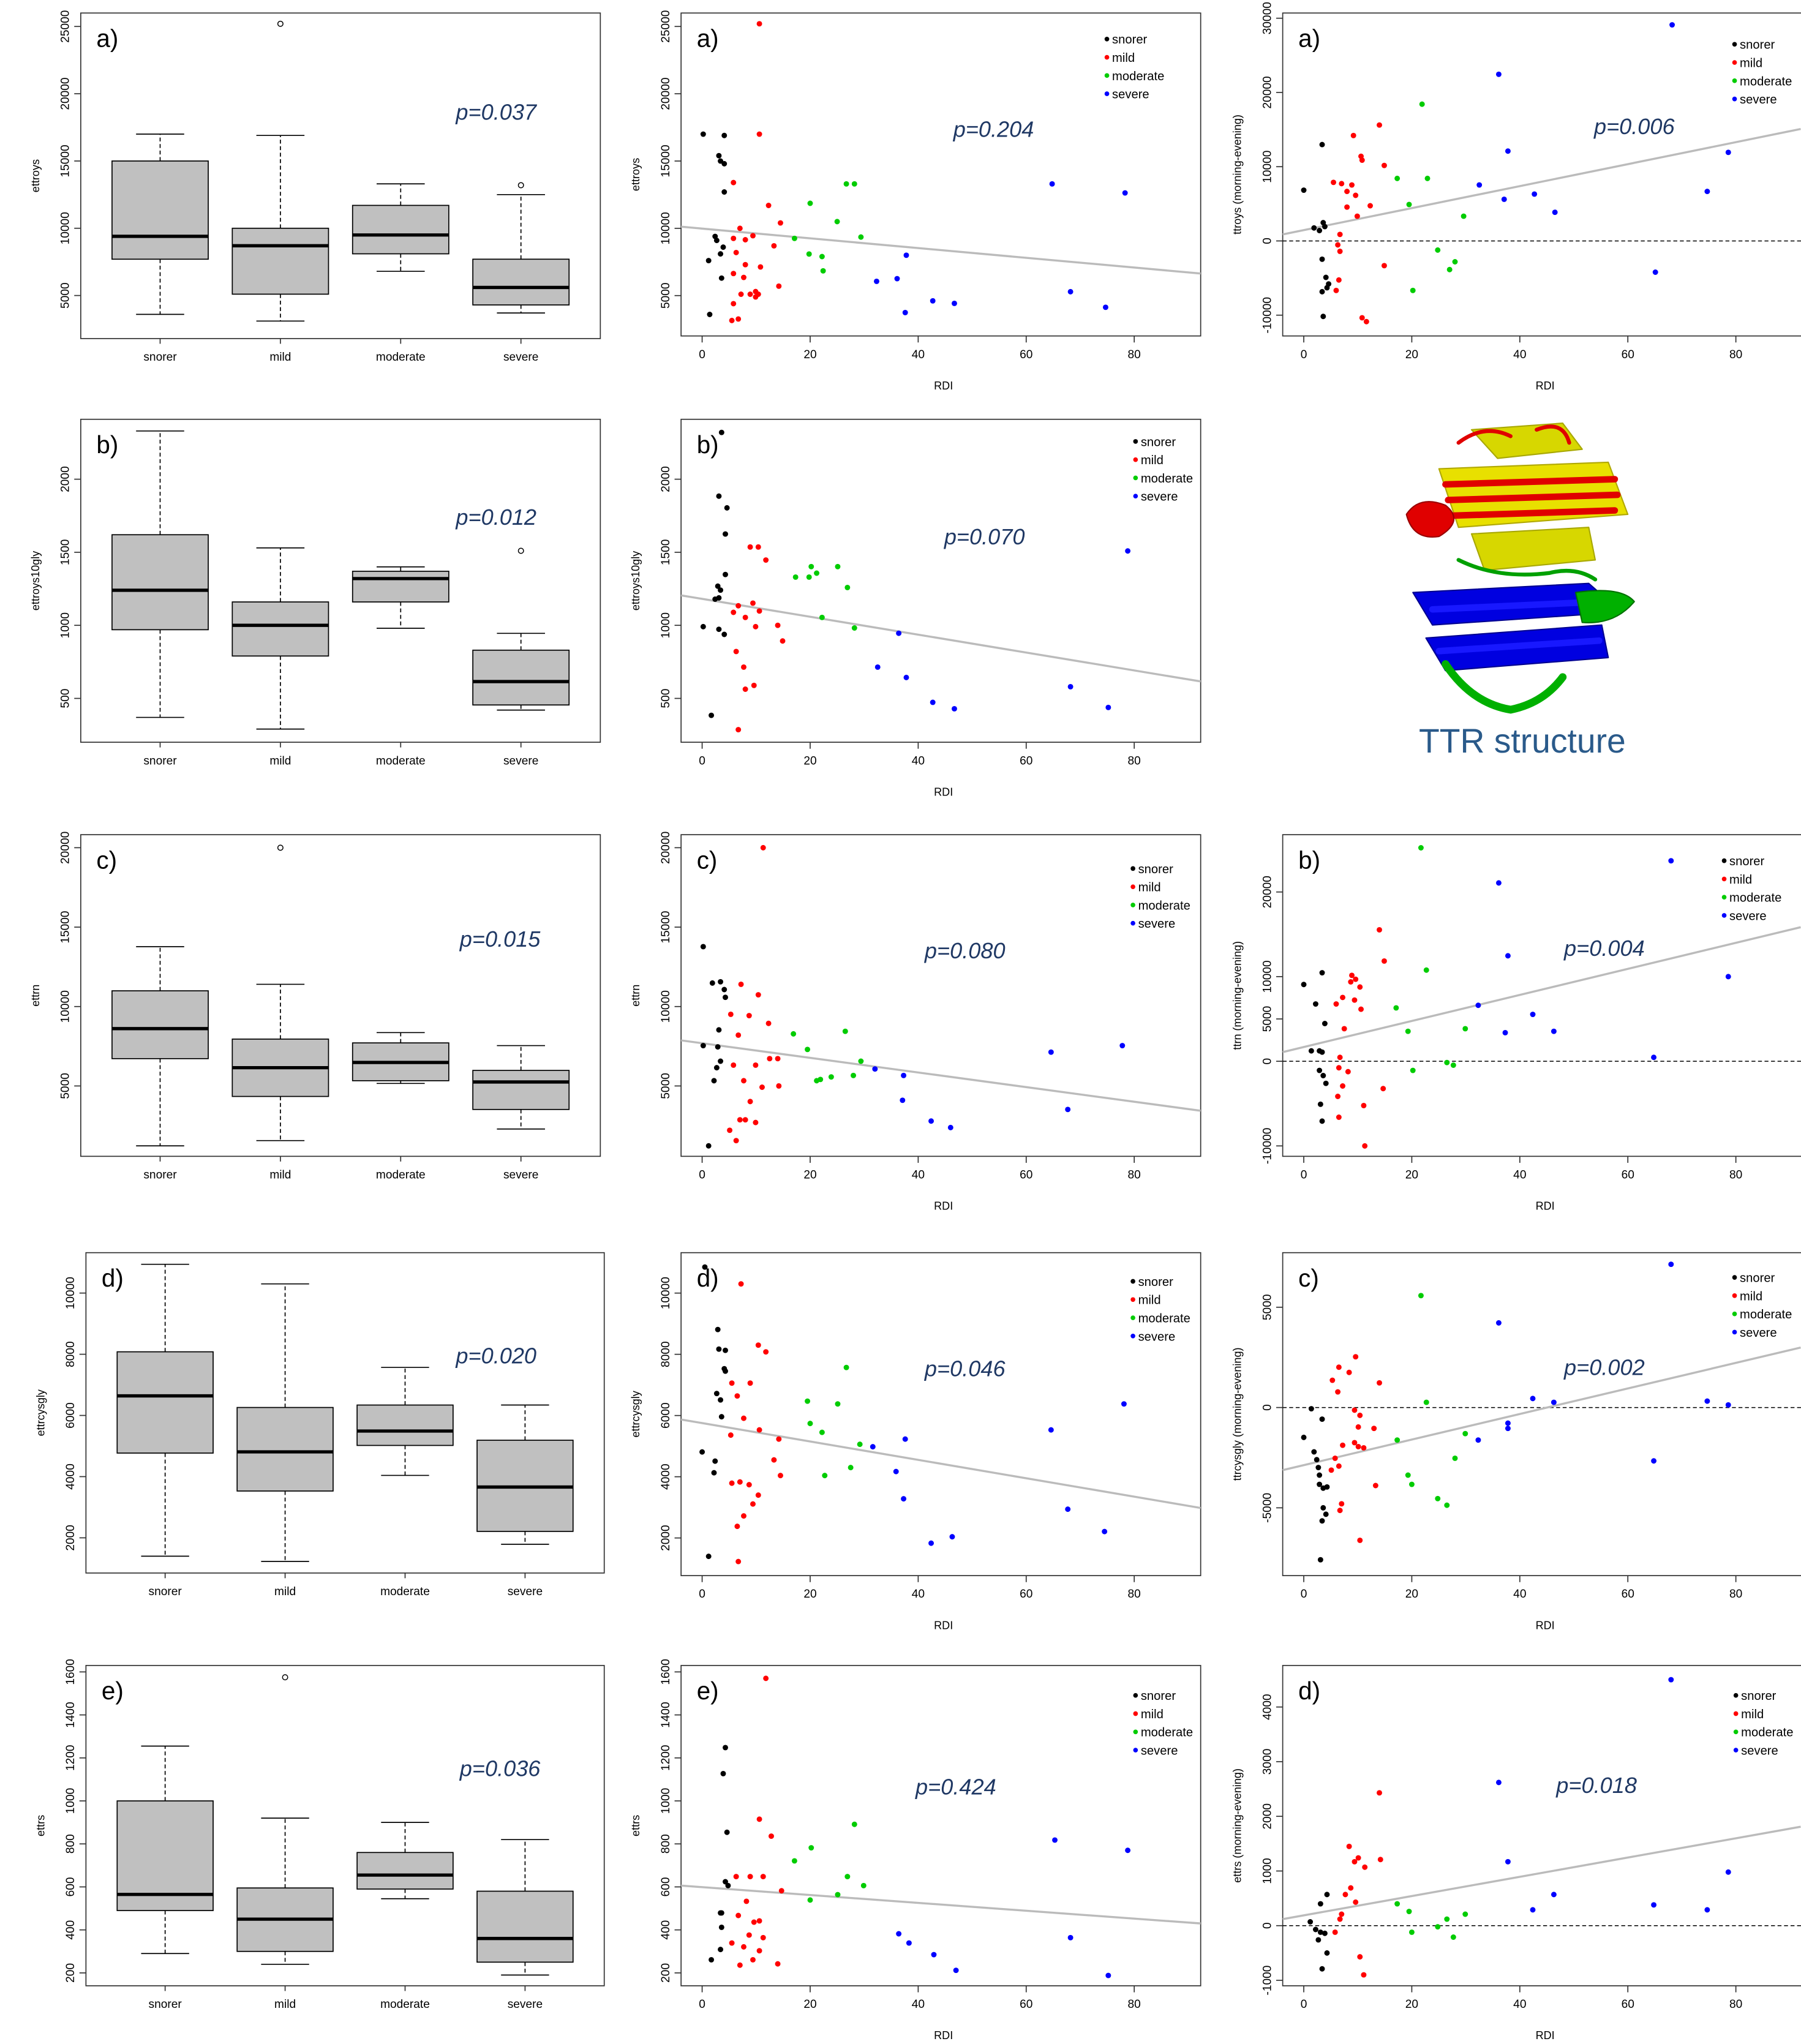  What do you see at coordinates (66, 698) in the screenshot?
I see `y-tick-label: 500` at bounding box center [66, 698].